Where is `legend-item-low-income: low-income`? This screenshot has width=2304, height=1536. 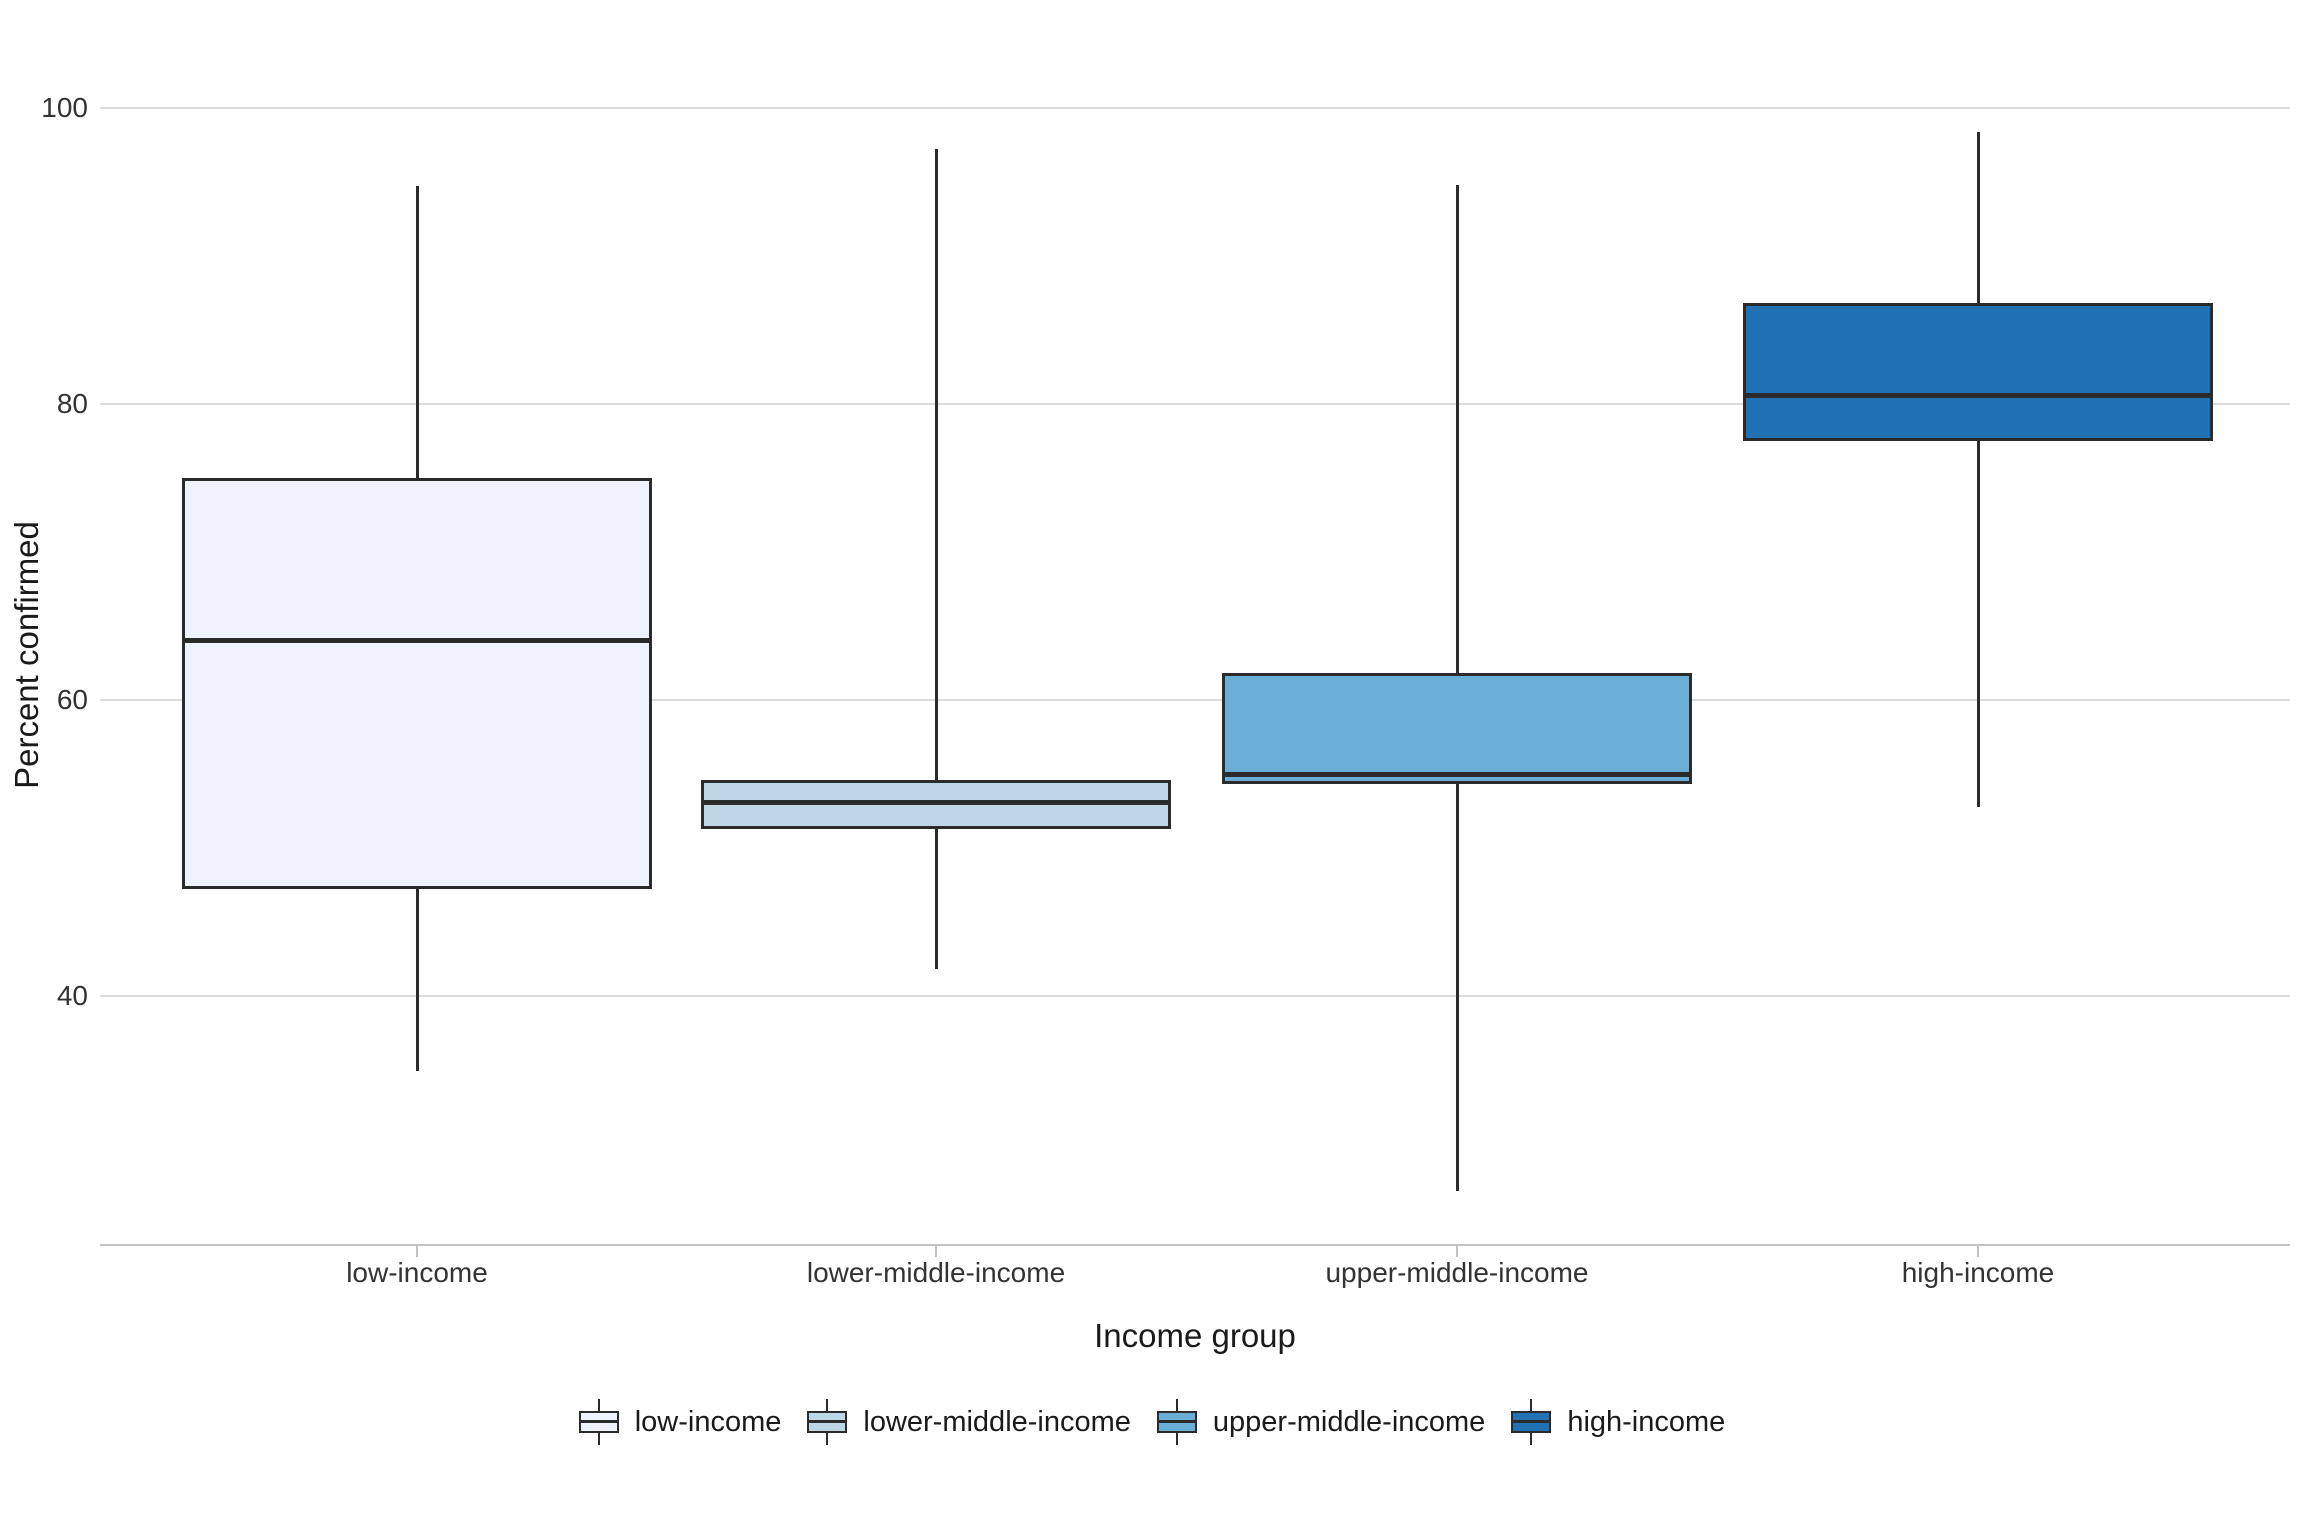
legend-item-low-income: low-income is located at coordinates (680, 1422).